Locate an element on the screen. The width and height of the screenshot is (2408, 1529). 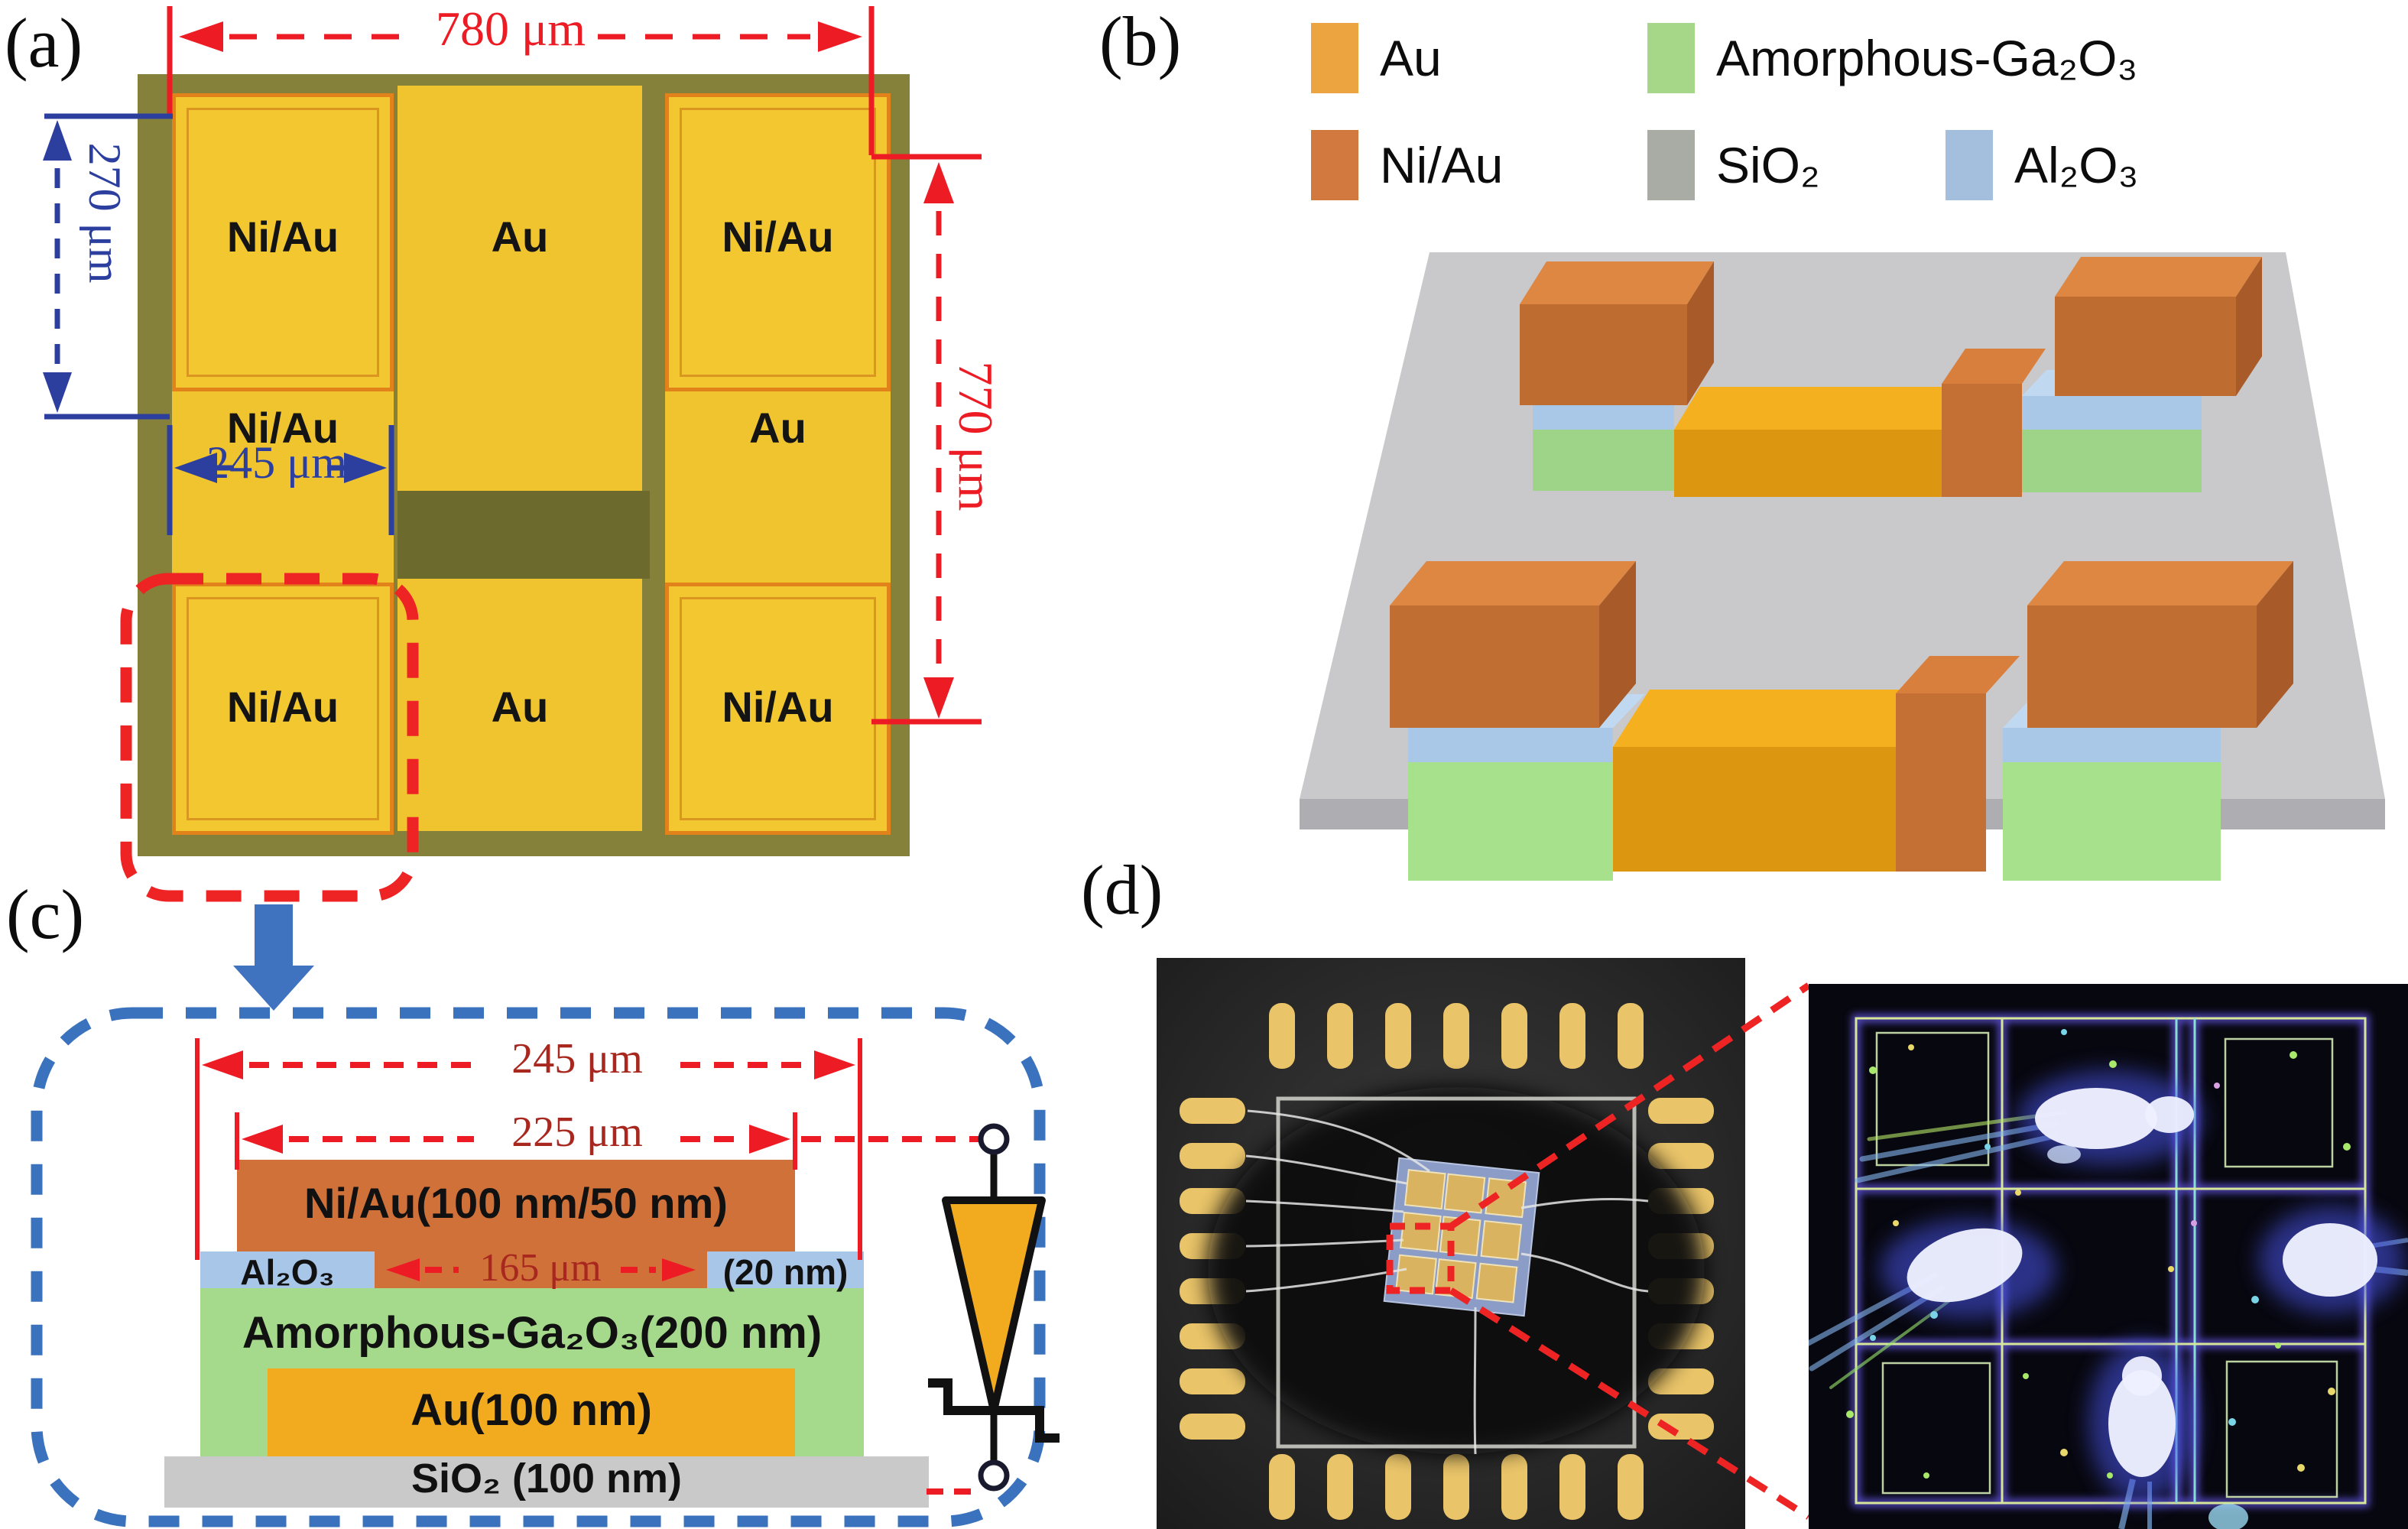
zoom-down-arrow is located at coordinates (274, 958).